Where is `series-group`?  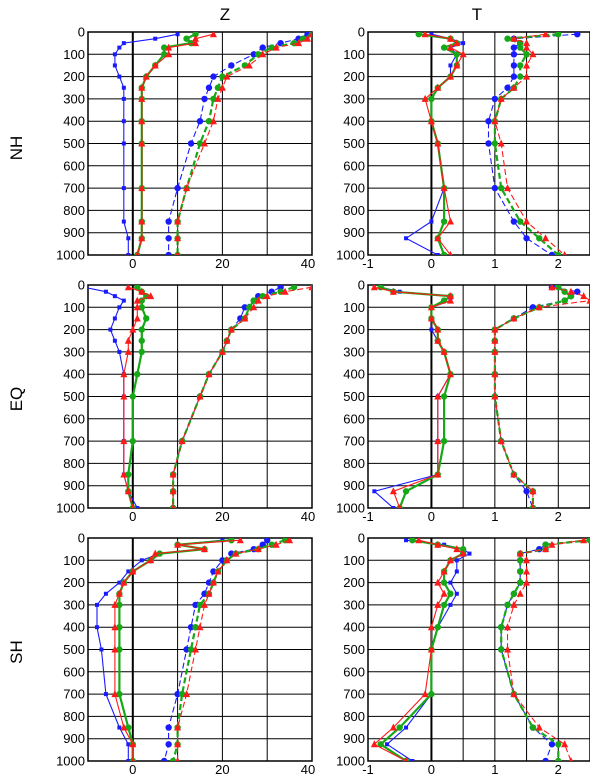 series-group is located at coordinates (200, 396).